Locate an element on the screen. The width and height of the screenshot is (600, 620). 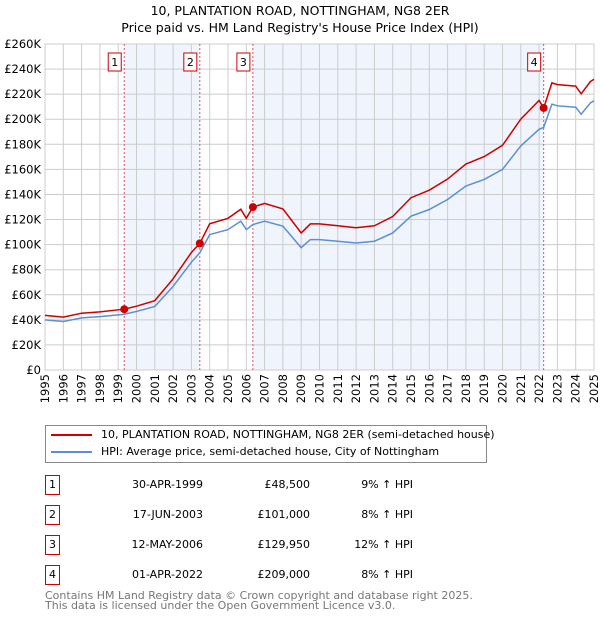
sale-price: £129,950 is located at coordinates (284, 544).